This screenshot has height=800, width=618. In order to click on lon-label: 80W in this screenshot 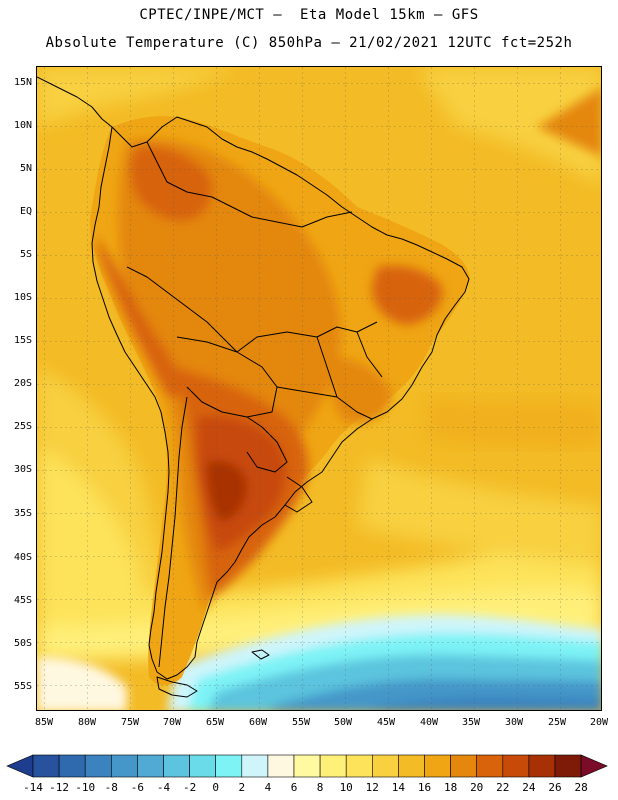, I will do `click(87, 722)`.